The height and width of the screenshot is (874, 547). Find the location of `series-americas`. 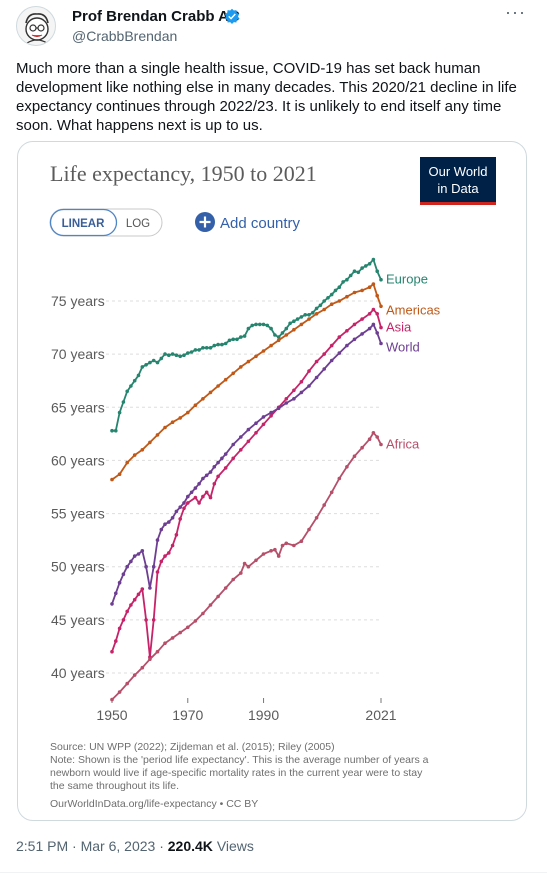

series-americas is located at coordinates (246, 382).